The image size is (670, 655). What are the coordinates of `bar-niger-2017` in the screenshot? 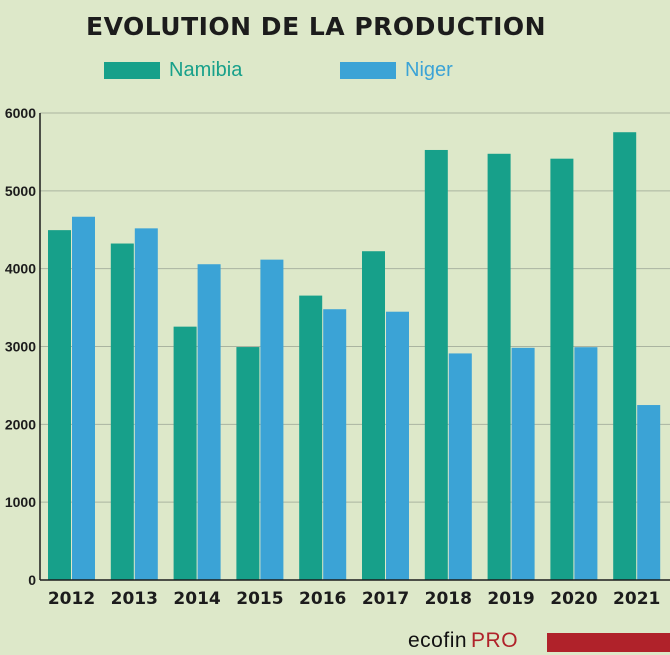 It's located at (397, 445).